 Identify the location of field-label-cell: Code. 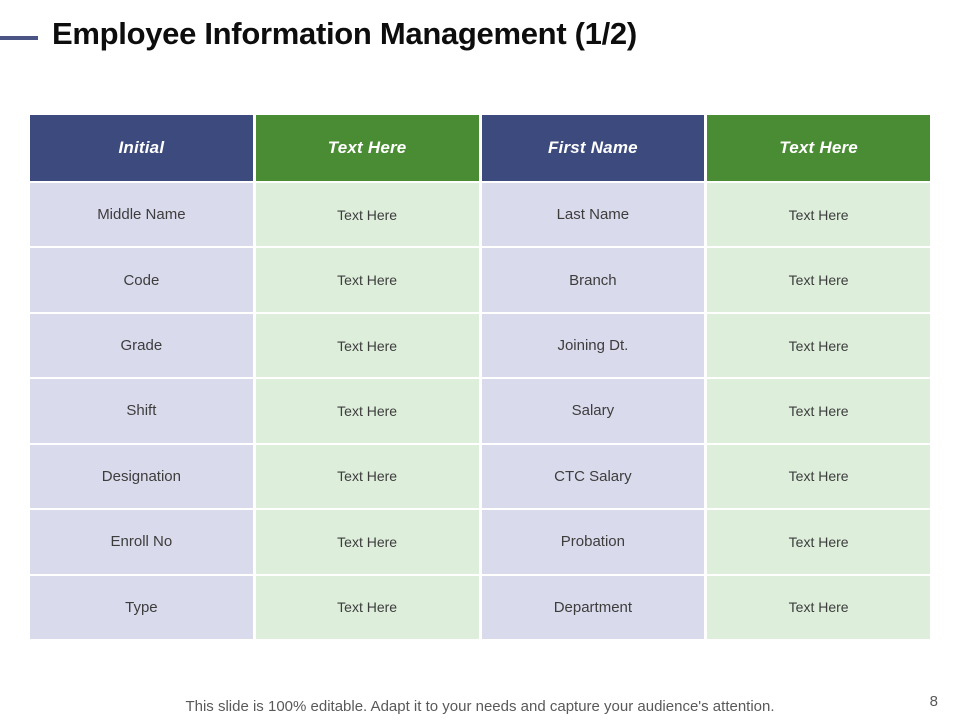
(141, 280).